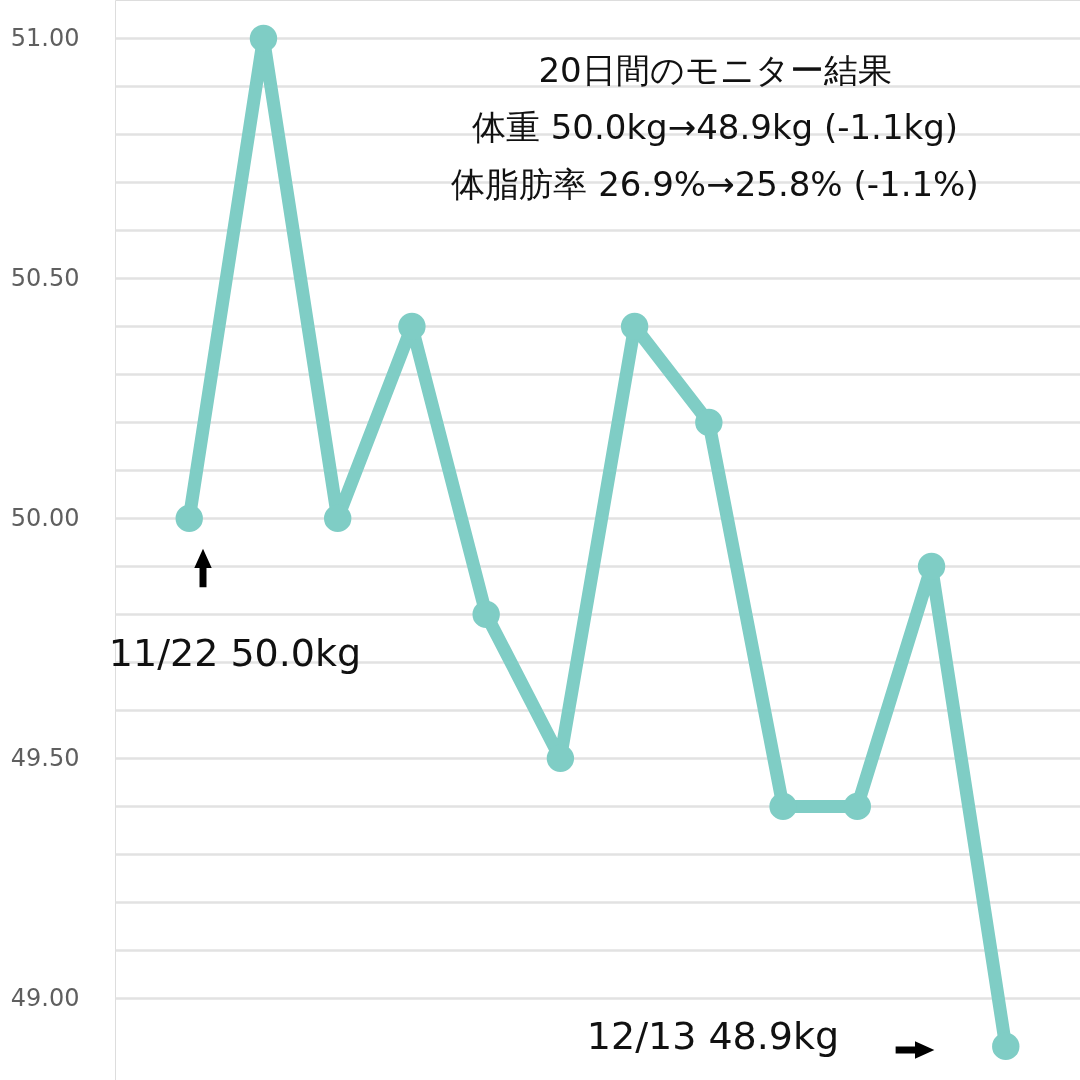  I want to click on y-tick-label: 49.00, so click(45, 997).